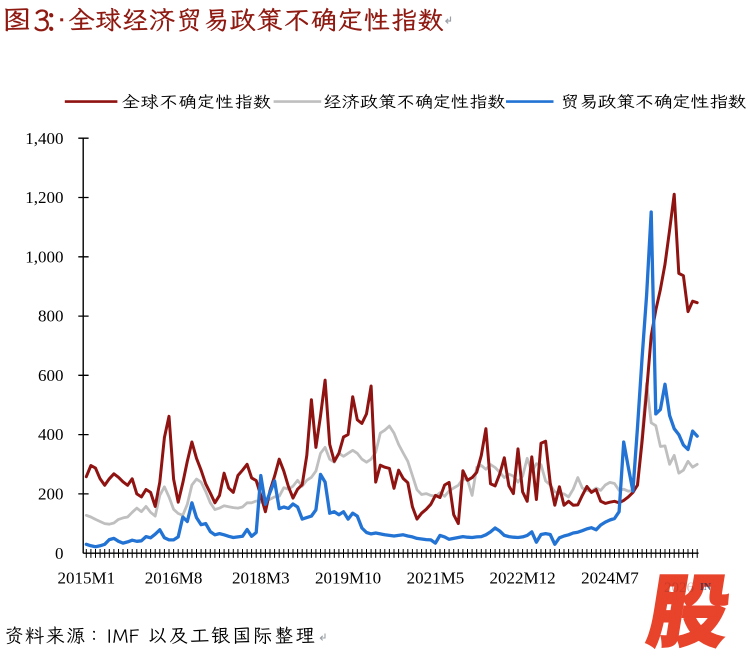 Image resolution: width=748 pixels, height=667 pixels. Describe the element at coordinates (261, 577) in the screenshot. I see `svg-text: 2018M3` at that location.